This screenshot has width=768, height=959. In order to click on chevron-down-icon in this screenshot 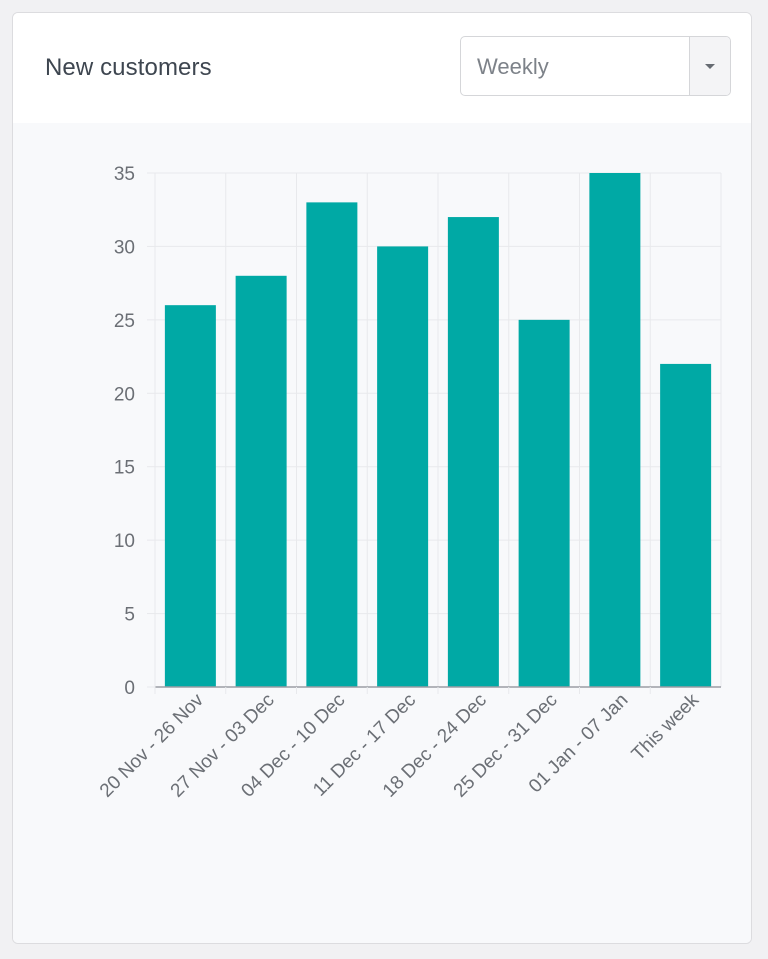, I will do `click(710, 66)`.